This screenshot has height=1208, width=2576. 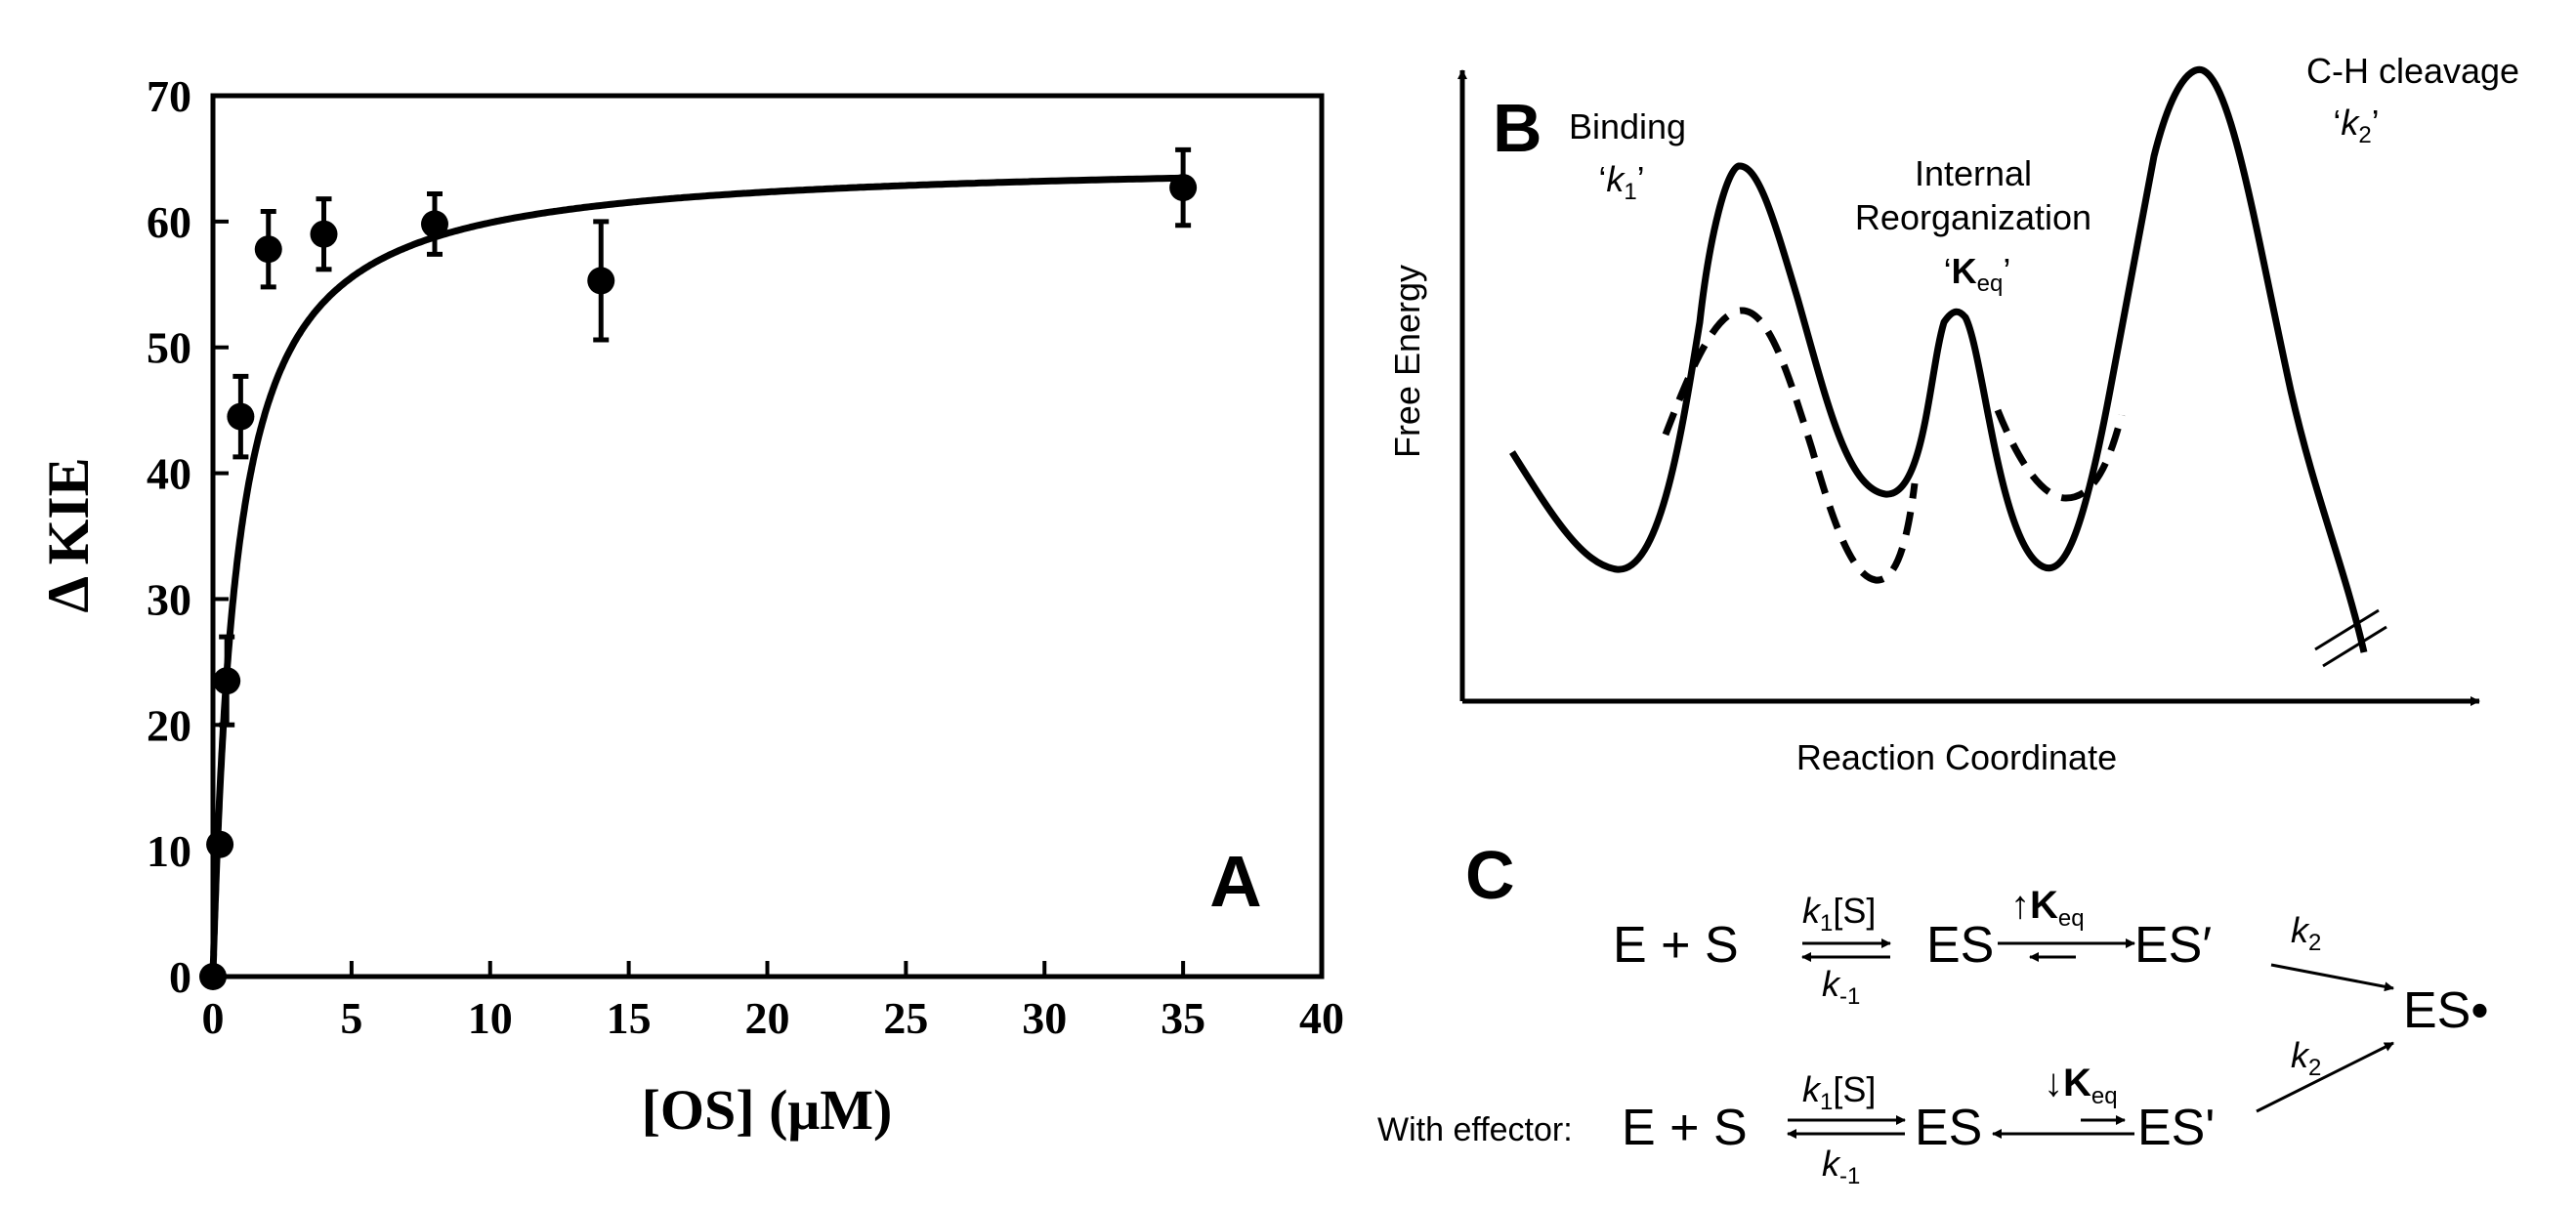 What do you see at coordinates (1044, 1018) in the screenshot?
I see `x-tick-label: 30` at bounding box center [1044, 1018].